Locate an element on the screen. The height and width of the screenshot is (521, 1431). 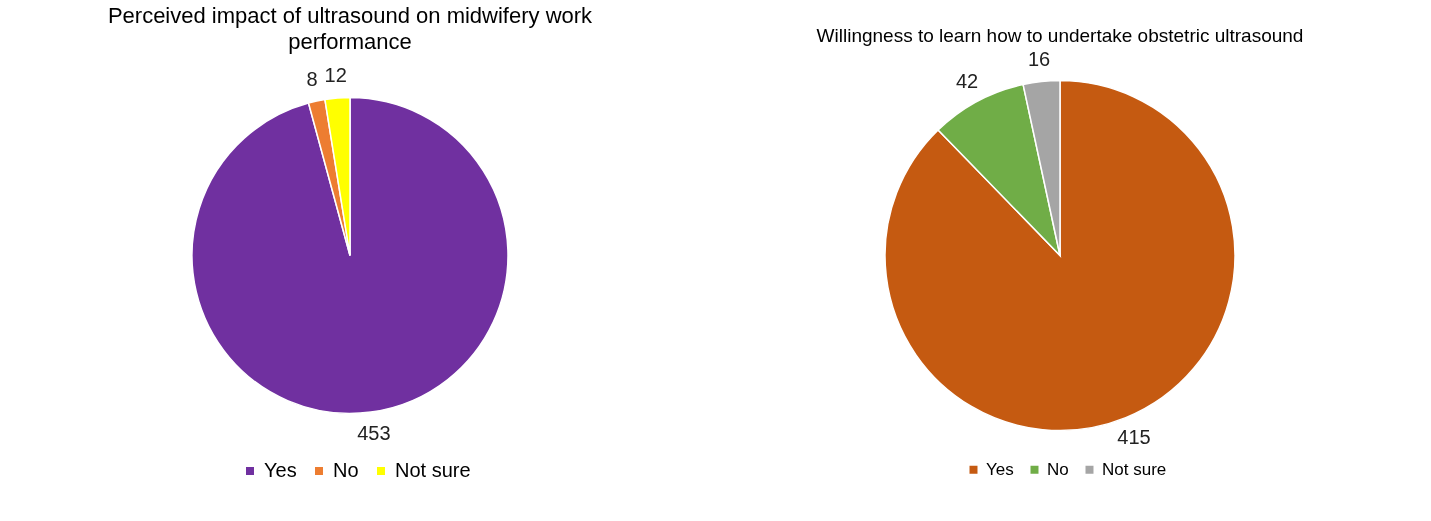
chart-title: Perceived impact of ultrasound on midwifery work performance is located at coordinates (350, 28).